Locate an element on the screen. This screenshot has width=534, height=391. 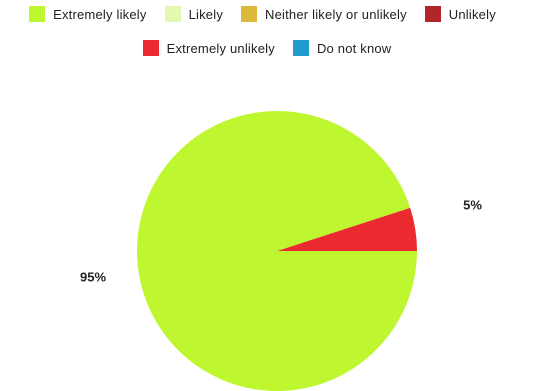
legend-item-unlikely: Unlikely is located at coordinates (460, 14).